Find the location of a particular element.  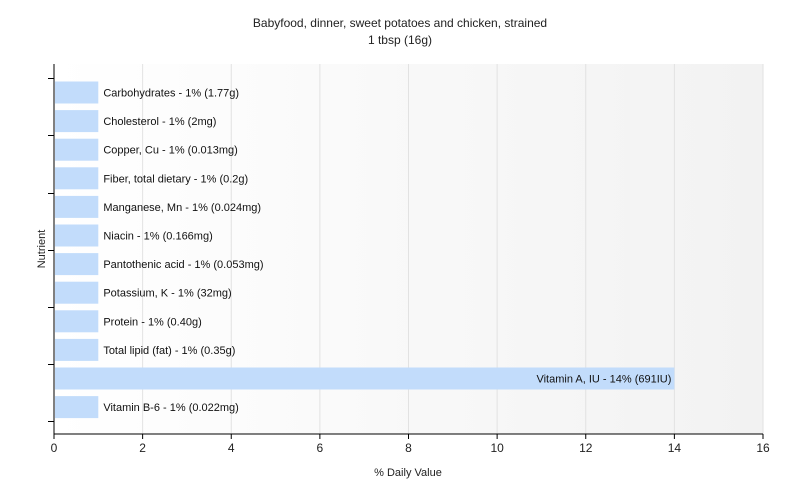

y-axis-title: Nutrient is located at coordinates (42, 249).